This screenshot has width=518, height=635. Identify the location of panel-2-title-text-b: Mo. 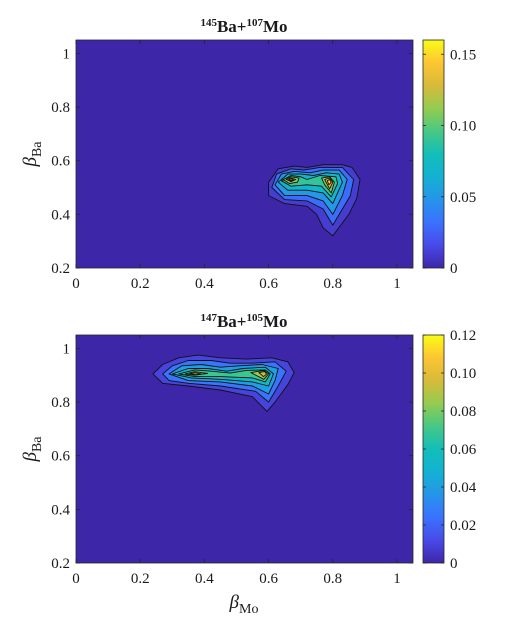
(275, 321).